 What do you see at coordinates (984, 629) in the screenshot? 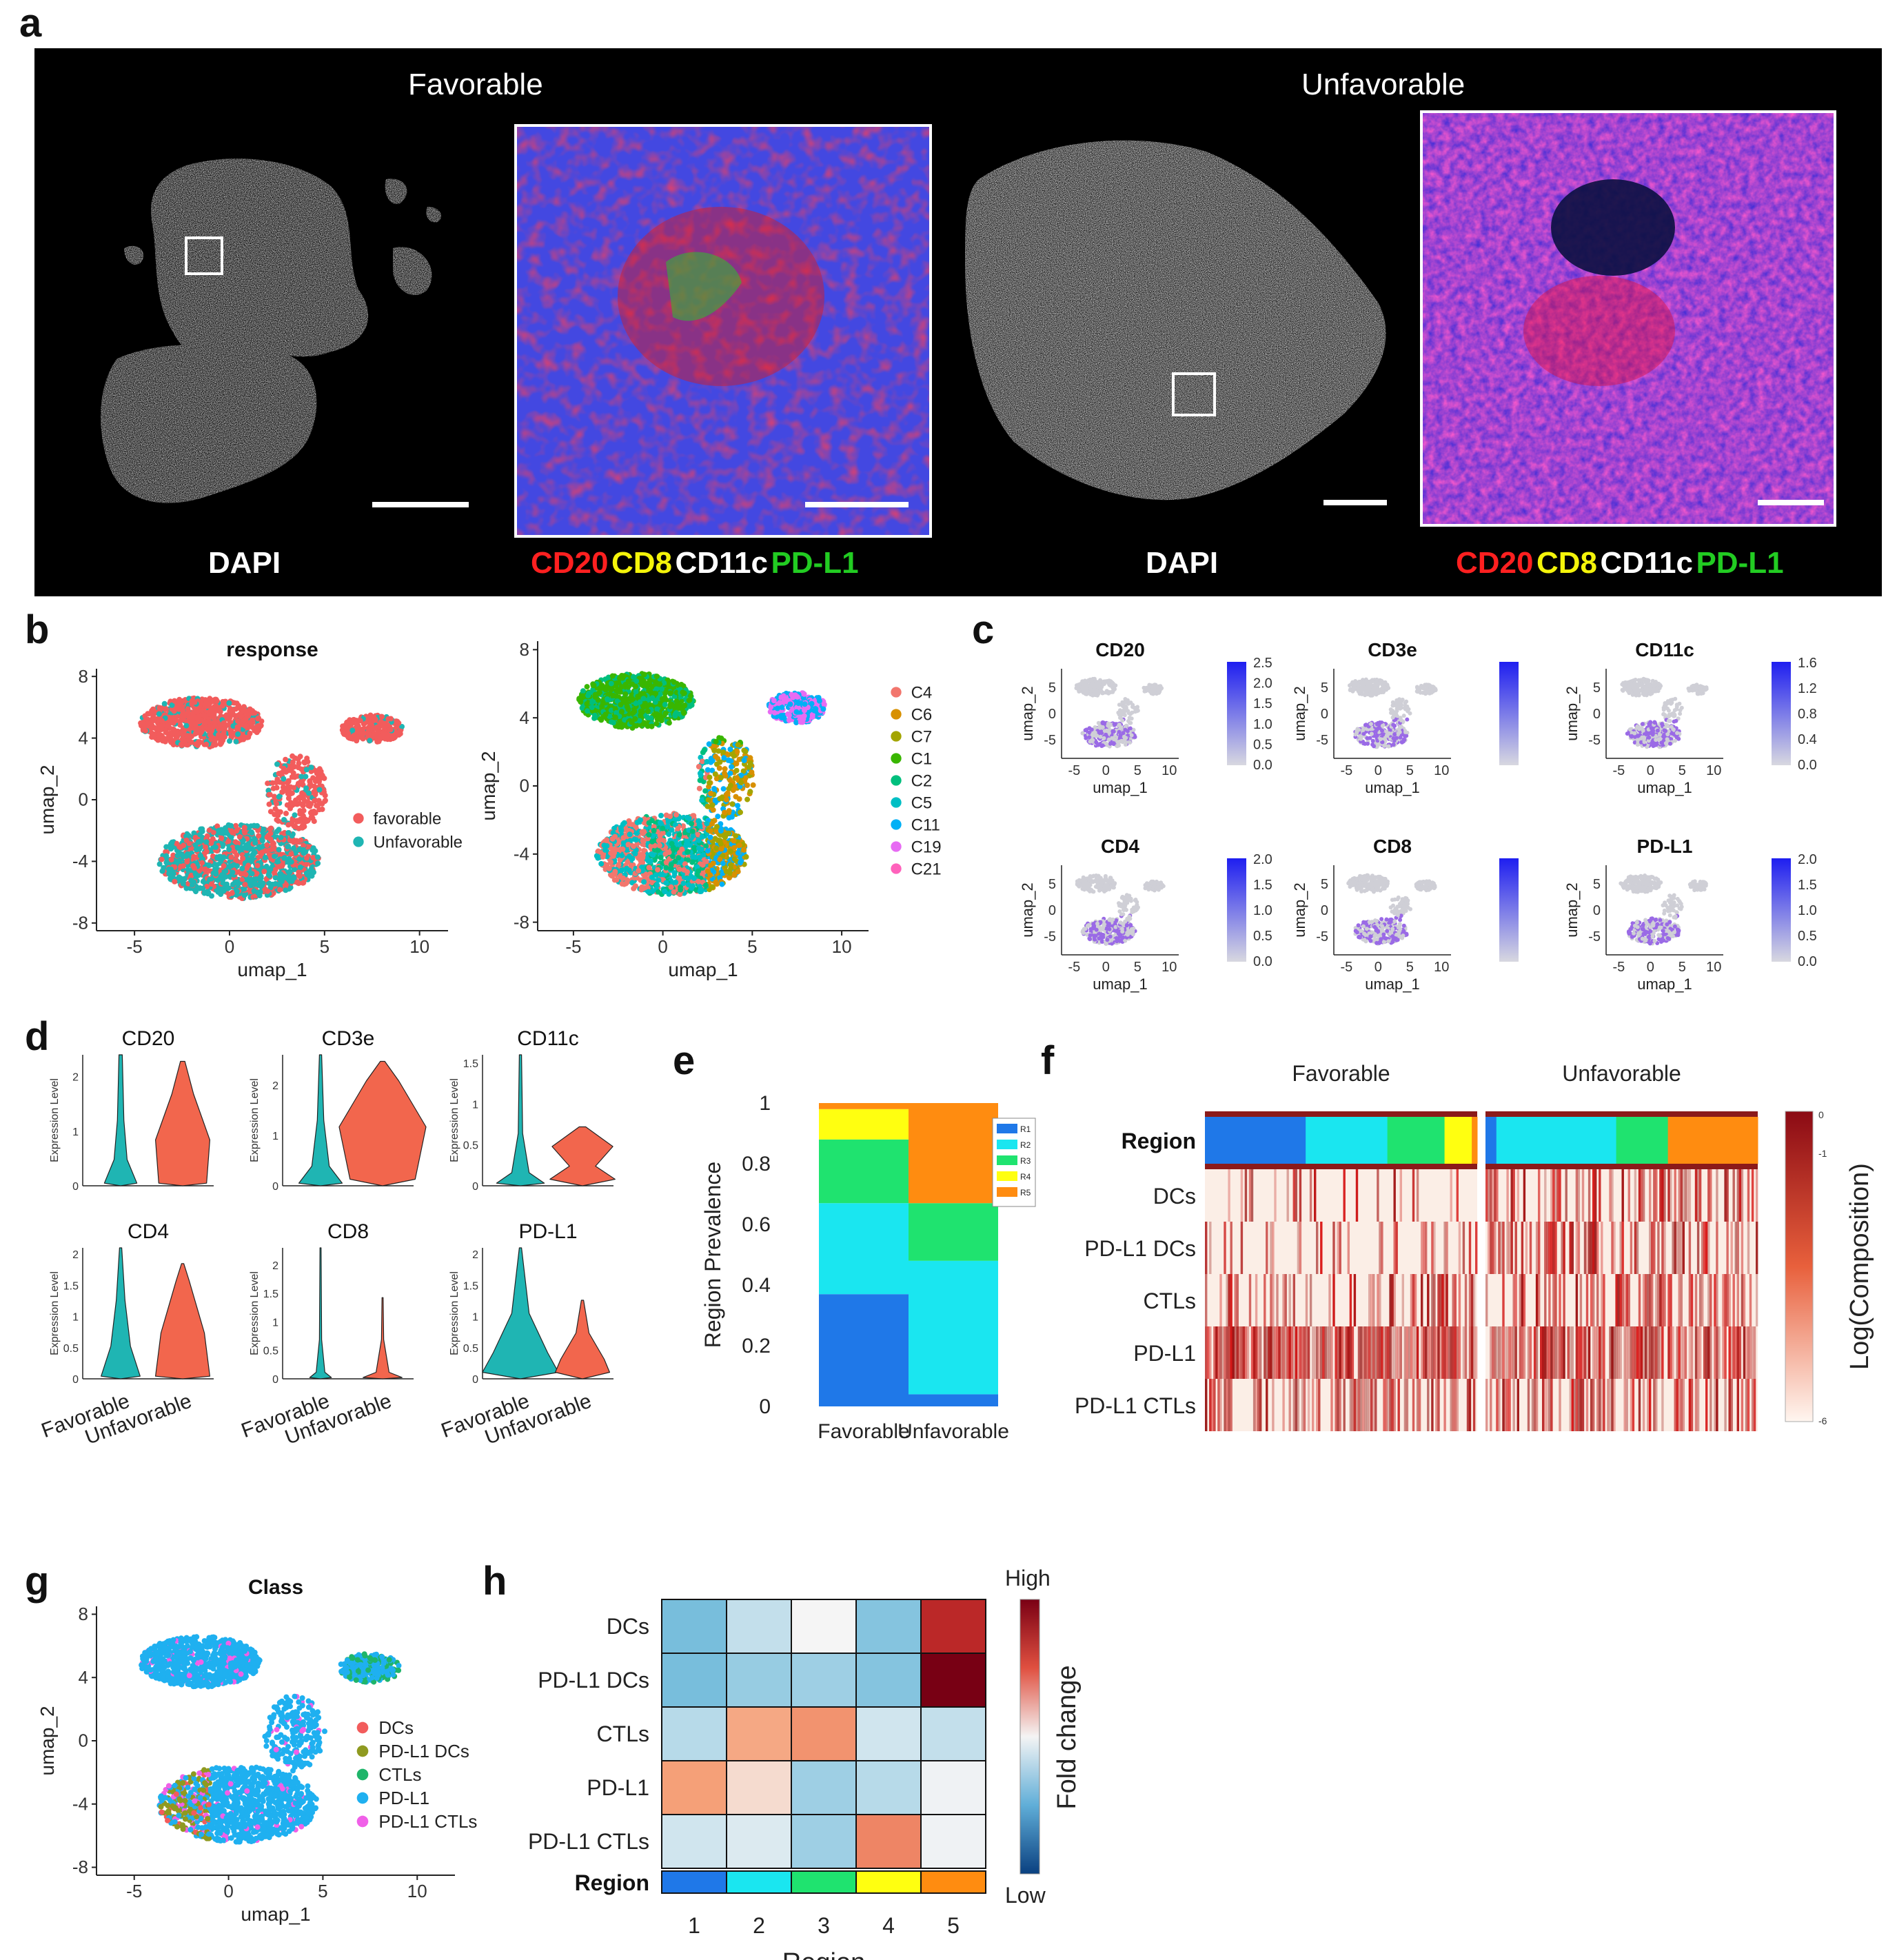
I see `panel-label-c: c` at bounding box center [984, 629].